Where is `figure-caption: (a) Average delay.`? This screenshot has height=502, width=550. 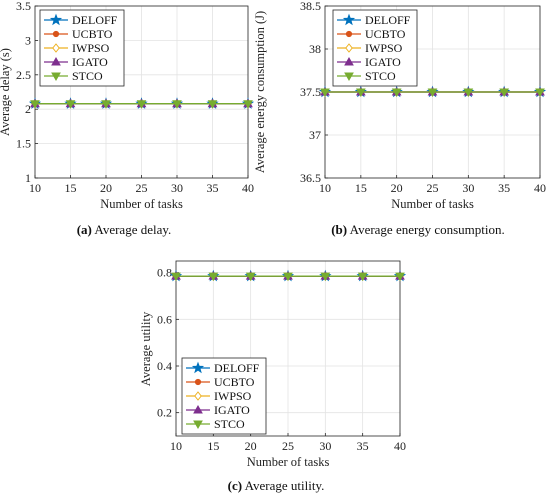
figure-caption: (a) Average delay. is located at coordinates (124, 229).